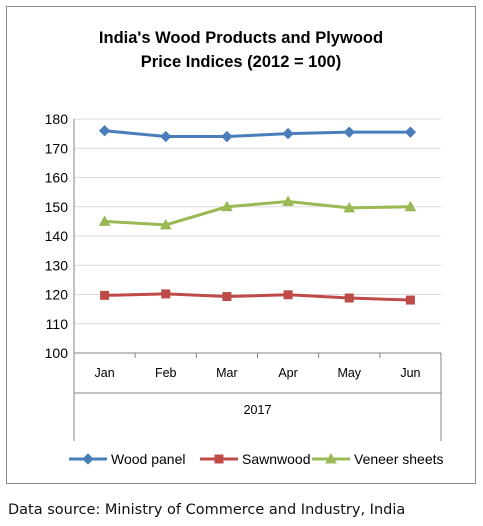 This screenshot has width=483, height=526. What do you see at coordinates (410, 132) in the screenshot?
I see `data-point-wood-panel-jun` at bounding box center [410, 132].